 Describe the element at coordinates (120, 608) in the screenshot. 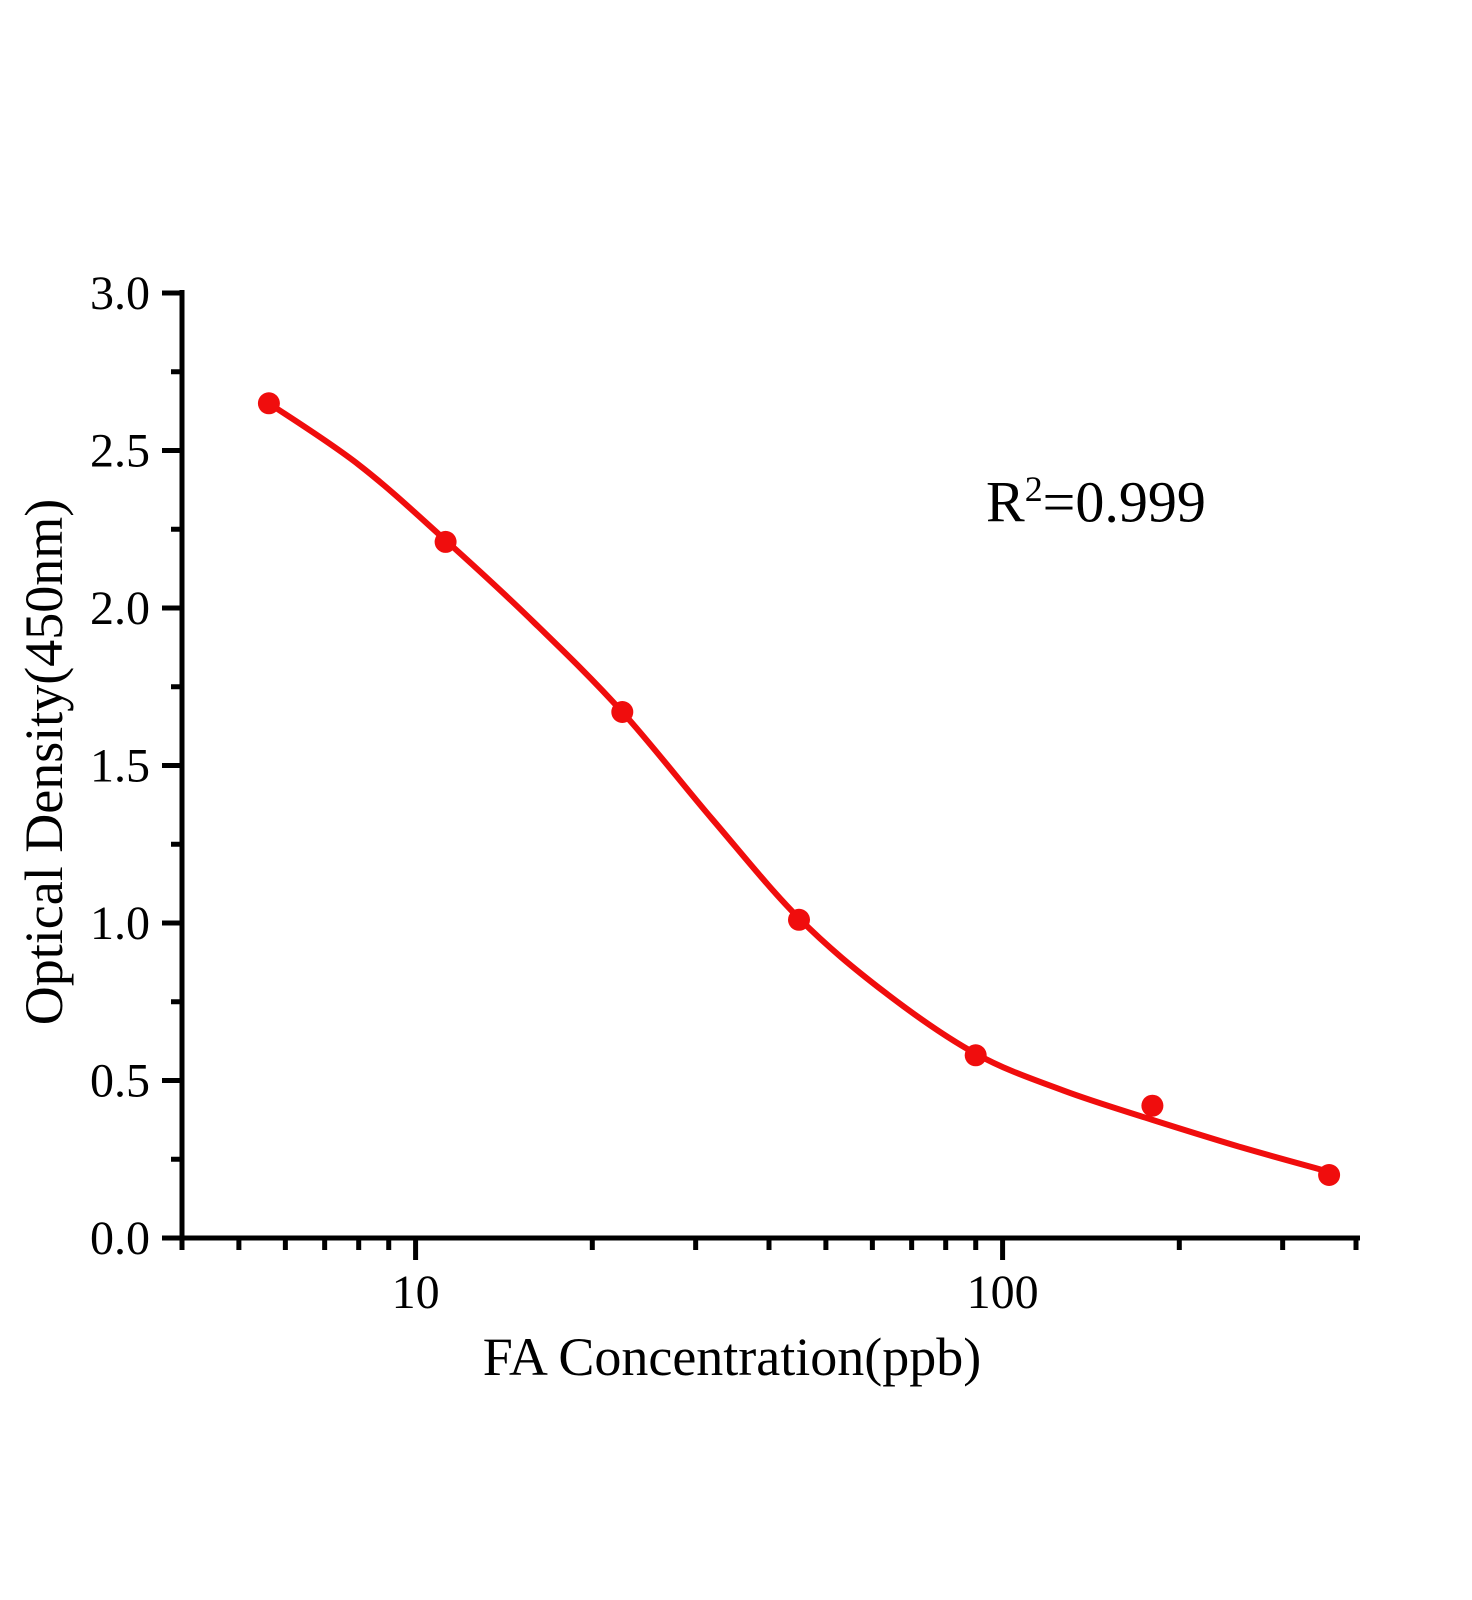

I see `y-tick-label: 2.0` at that location.